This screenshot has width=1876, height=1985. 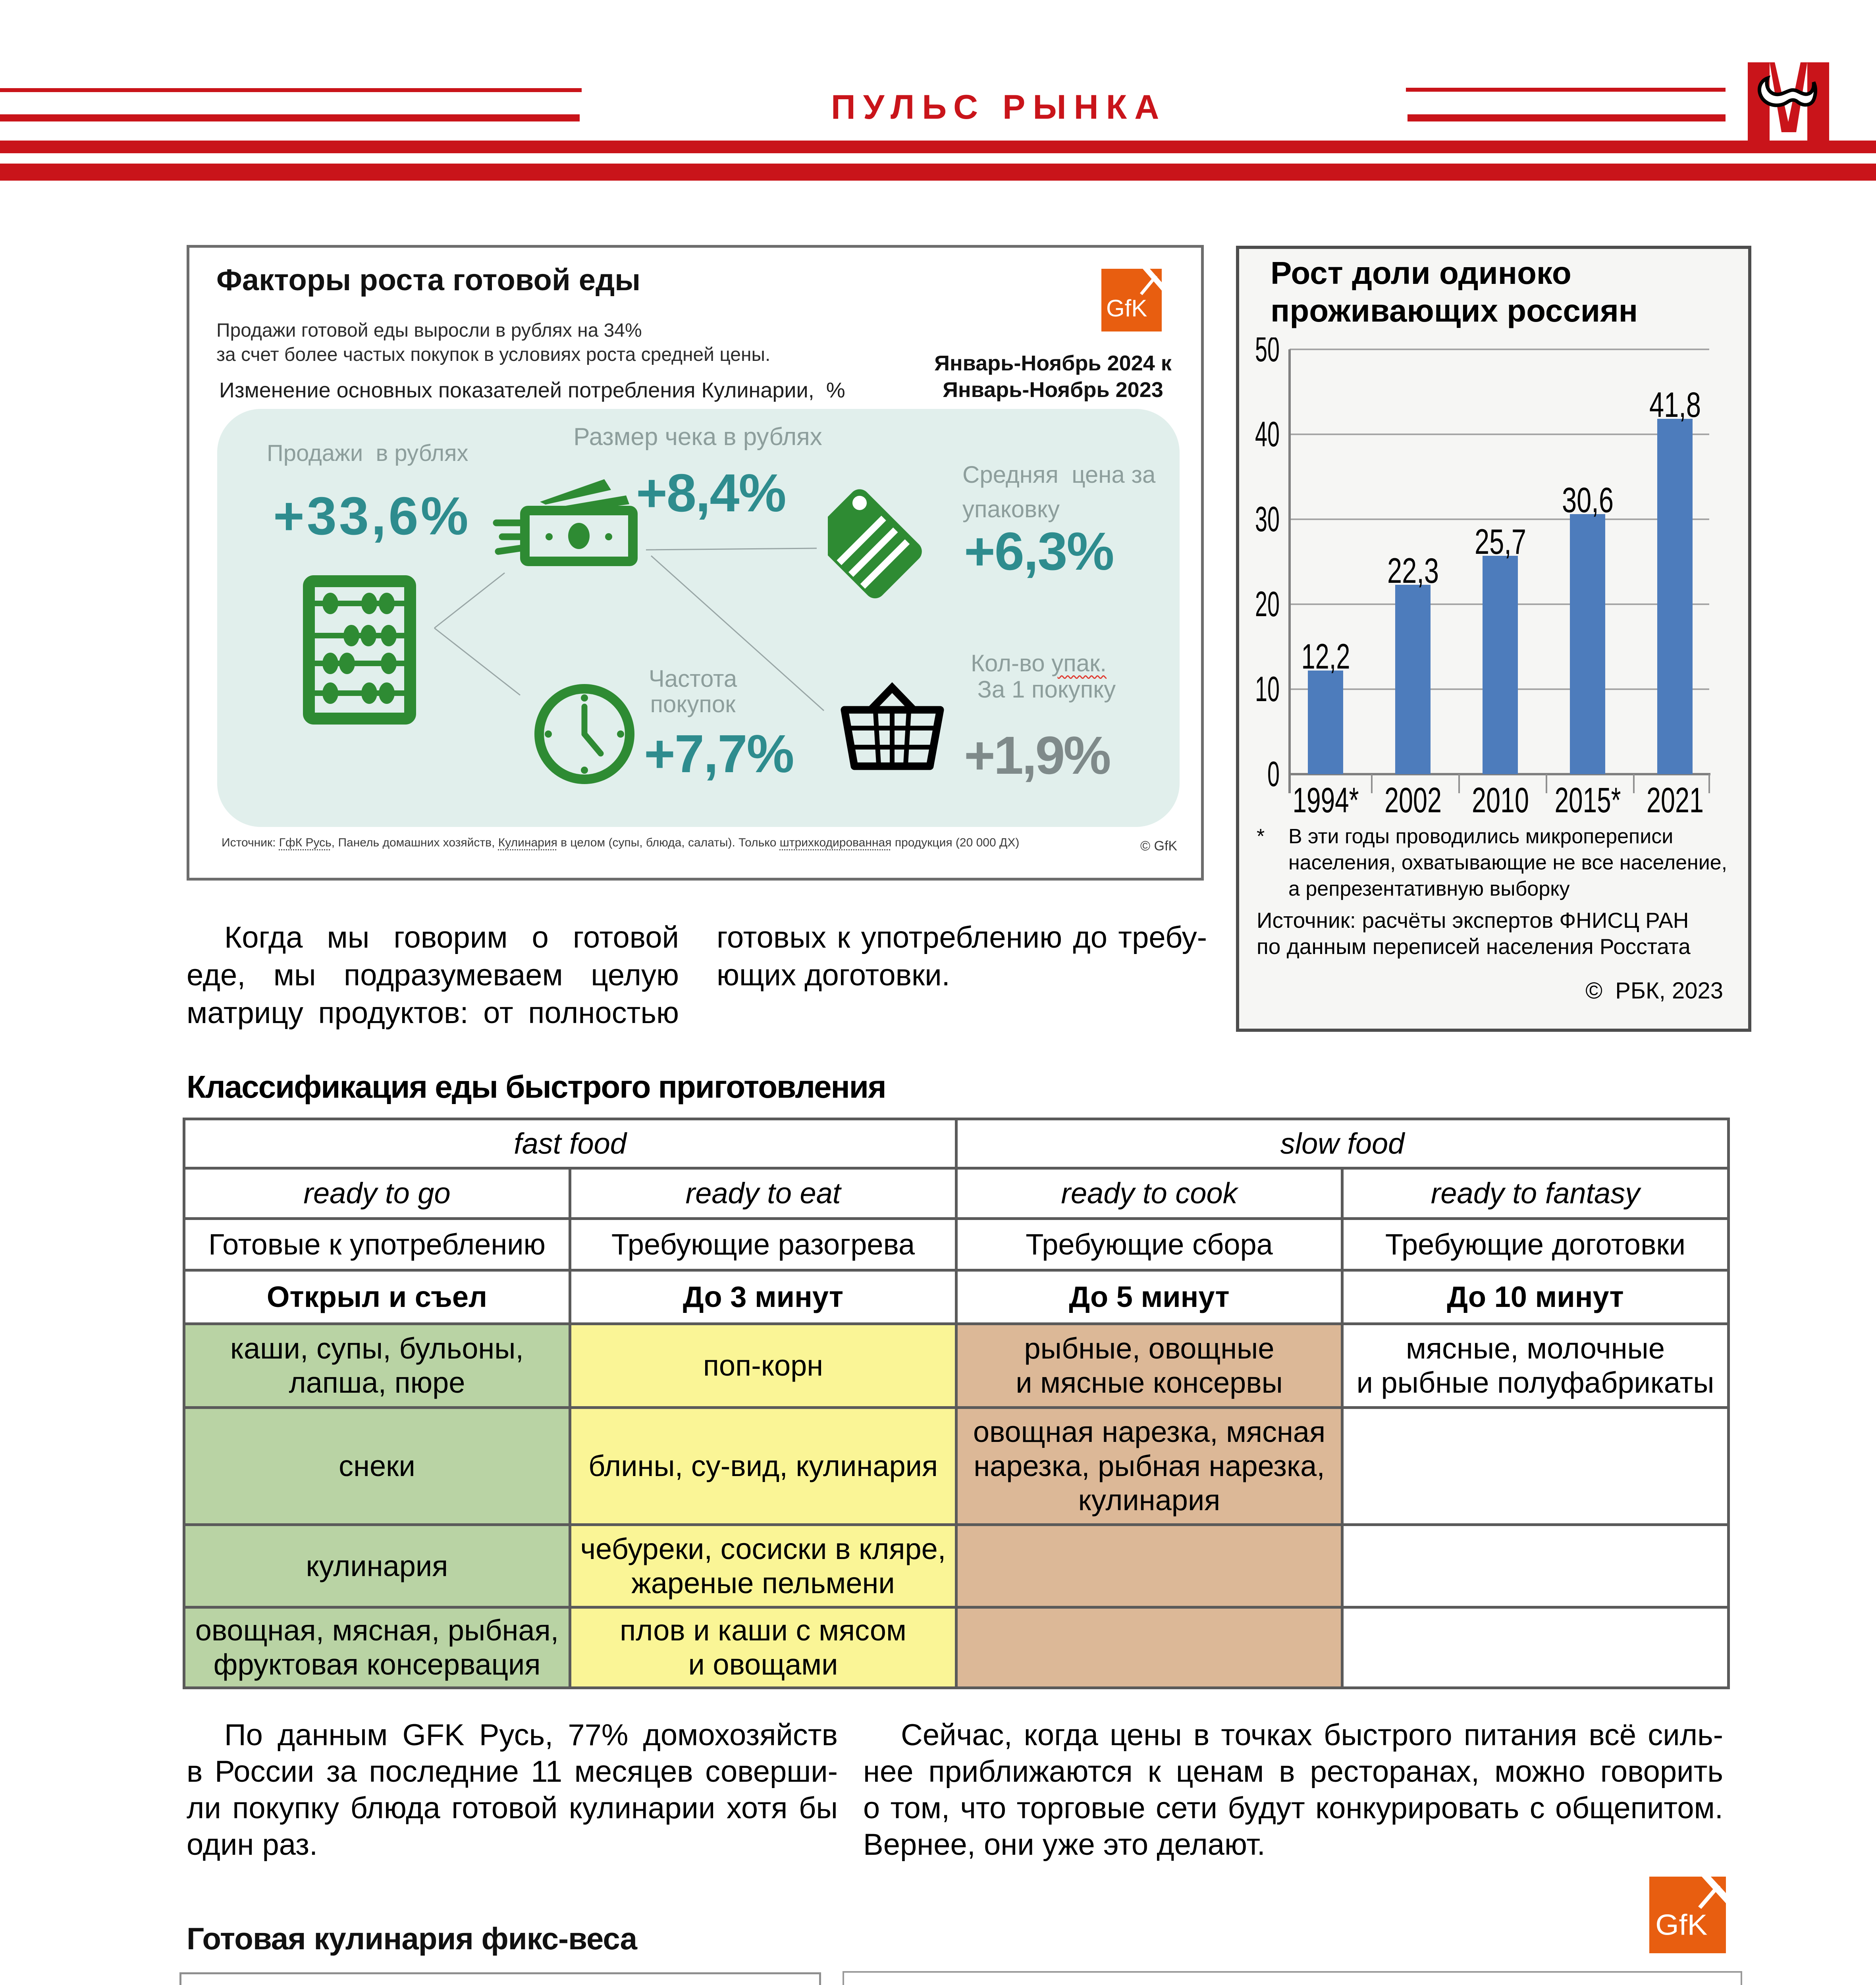 What do you see at coordinates (1500, 800) in the screenshot?
I see `svg-text: 2010` at bounding box center [1500, 800].